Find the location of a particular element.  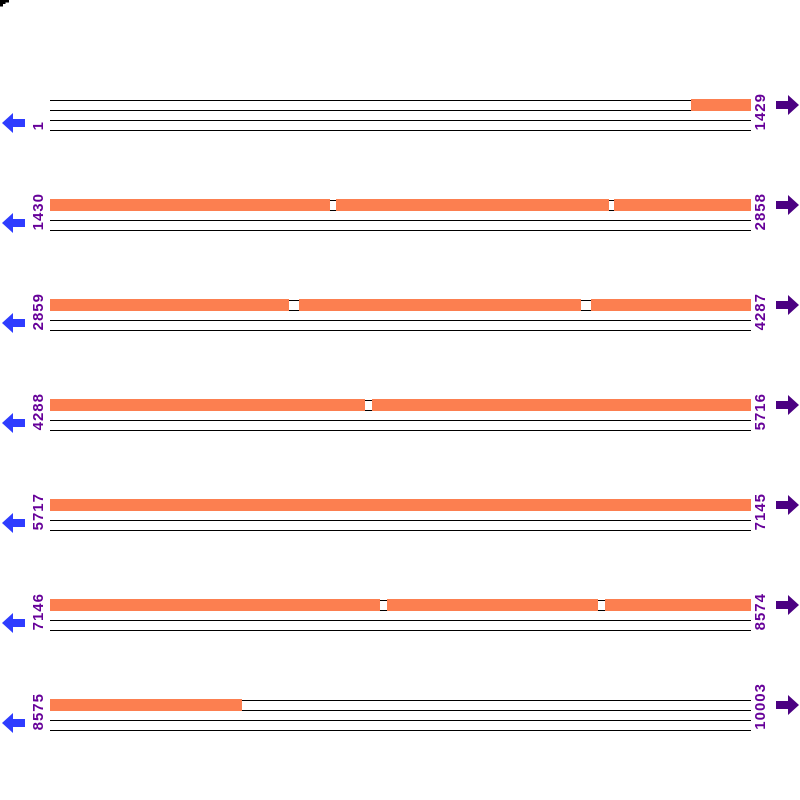

row-end-coordinate: 10003 is located at coordinates (760, 706).